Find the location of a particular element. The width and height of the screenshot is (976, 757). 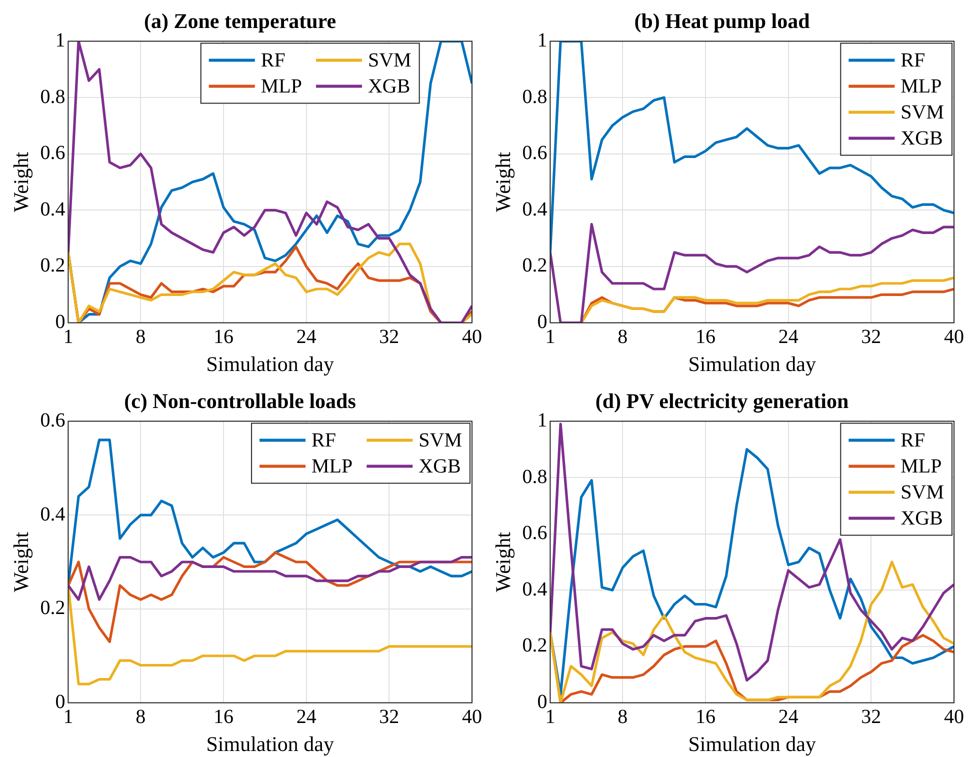

chart-title: (b) Heat pump load is located at coordinates (722, 21).